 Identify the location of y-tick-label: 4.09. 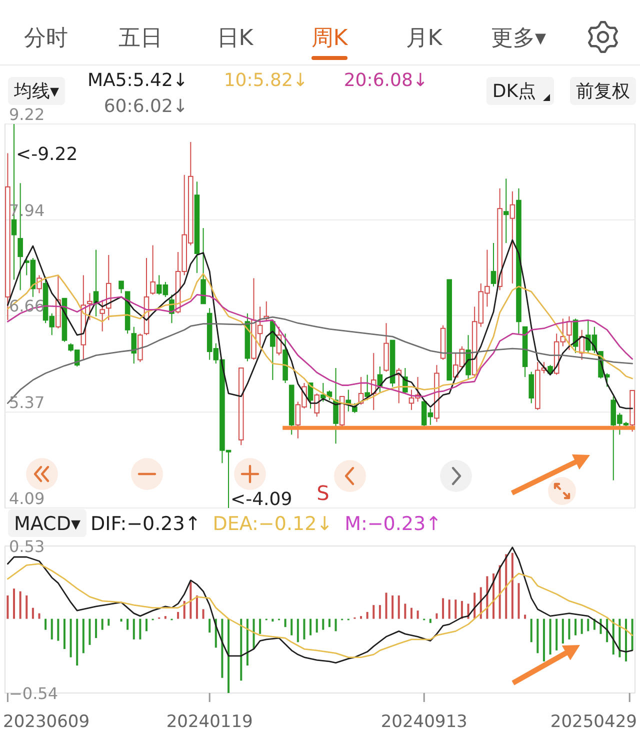
(27, 498).